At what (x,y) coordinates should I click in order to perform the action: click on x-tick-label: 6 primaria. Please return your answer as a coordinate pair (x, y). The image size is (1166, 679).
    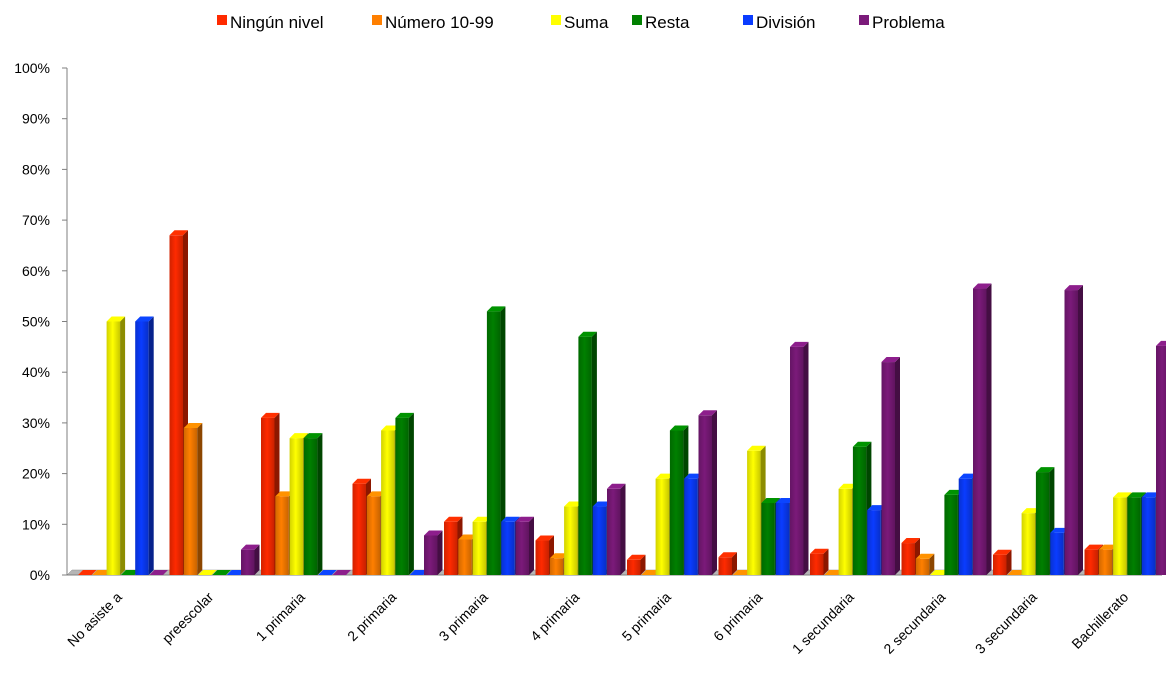
    Looking at the image, I should click on (737, 616).